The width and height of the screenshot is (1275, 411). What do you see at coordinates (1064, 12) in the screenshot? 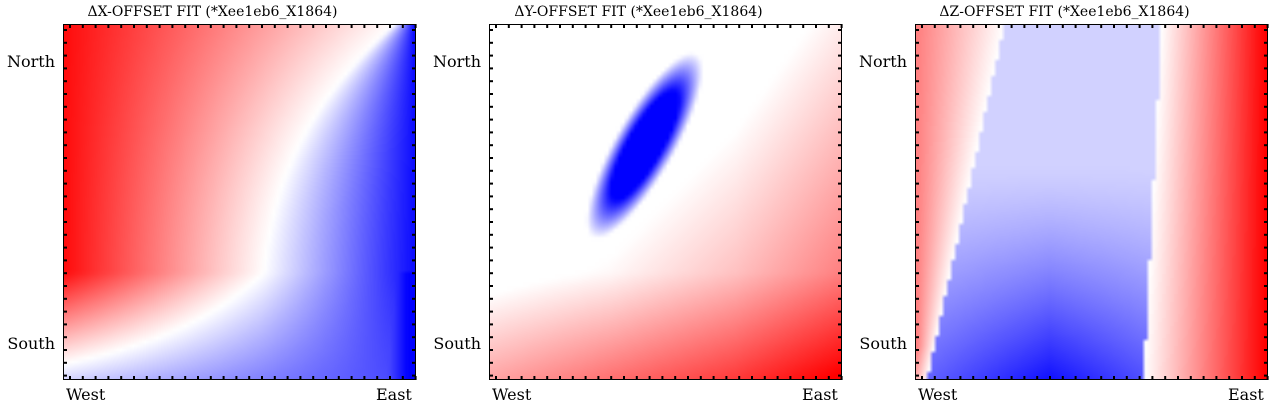
I see `chart-title: ΔZ-OFFSET FIT (*Xee1eb6_X1864)` at bounding box center [1064, 12].